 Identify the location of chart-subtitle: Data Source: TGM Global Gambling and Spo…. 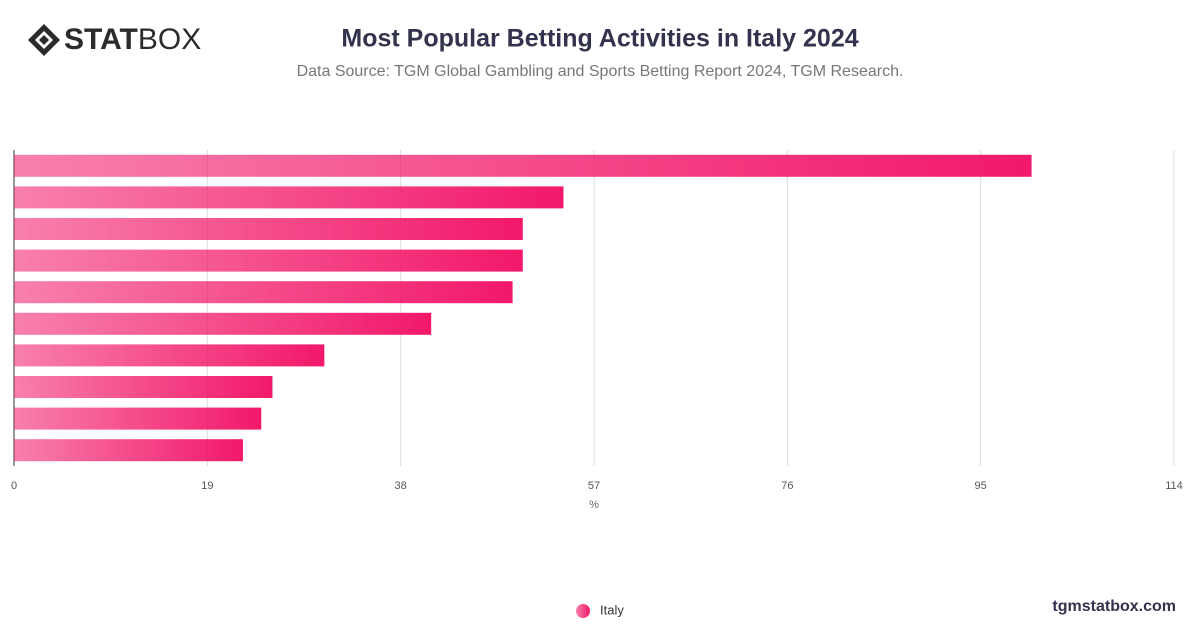
(600, 71).